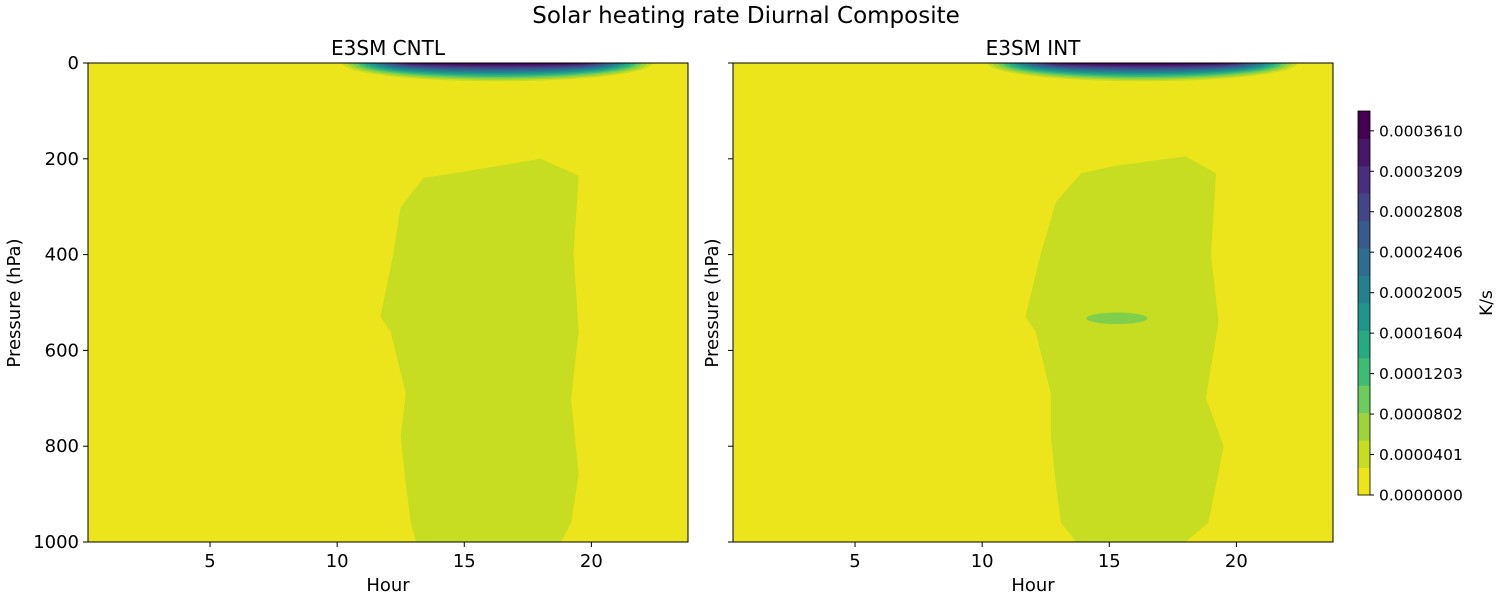  What do you see at coordinates (1421, 212) in the screenshot?
I see `colorbar-tick-label: 0.0002808` at bounding box center [1421, 212].